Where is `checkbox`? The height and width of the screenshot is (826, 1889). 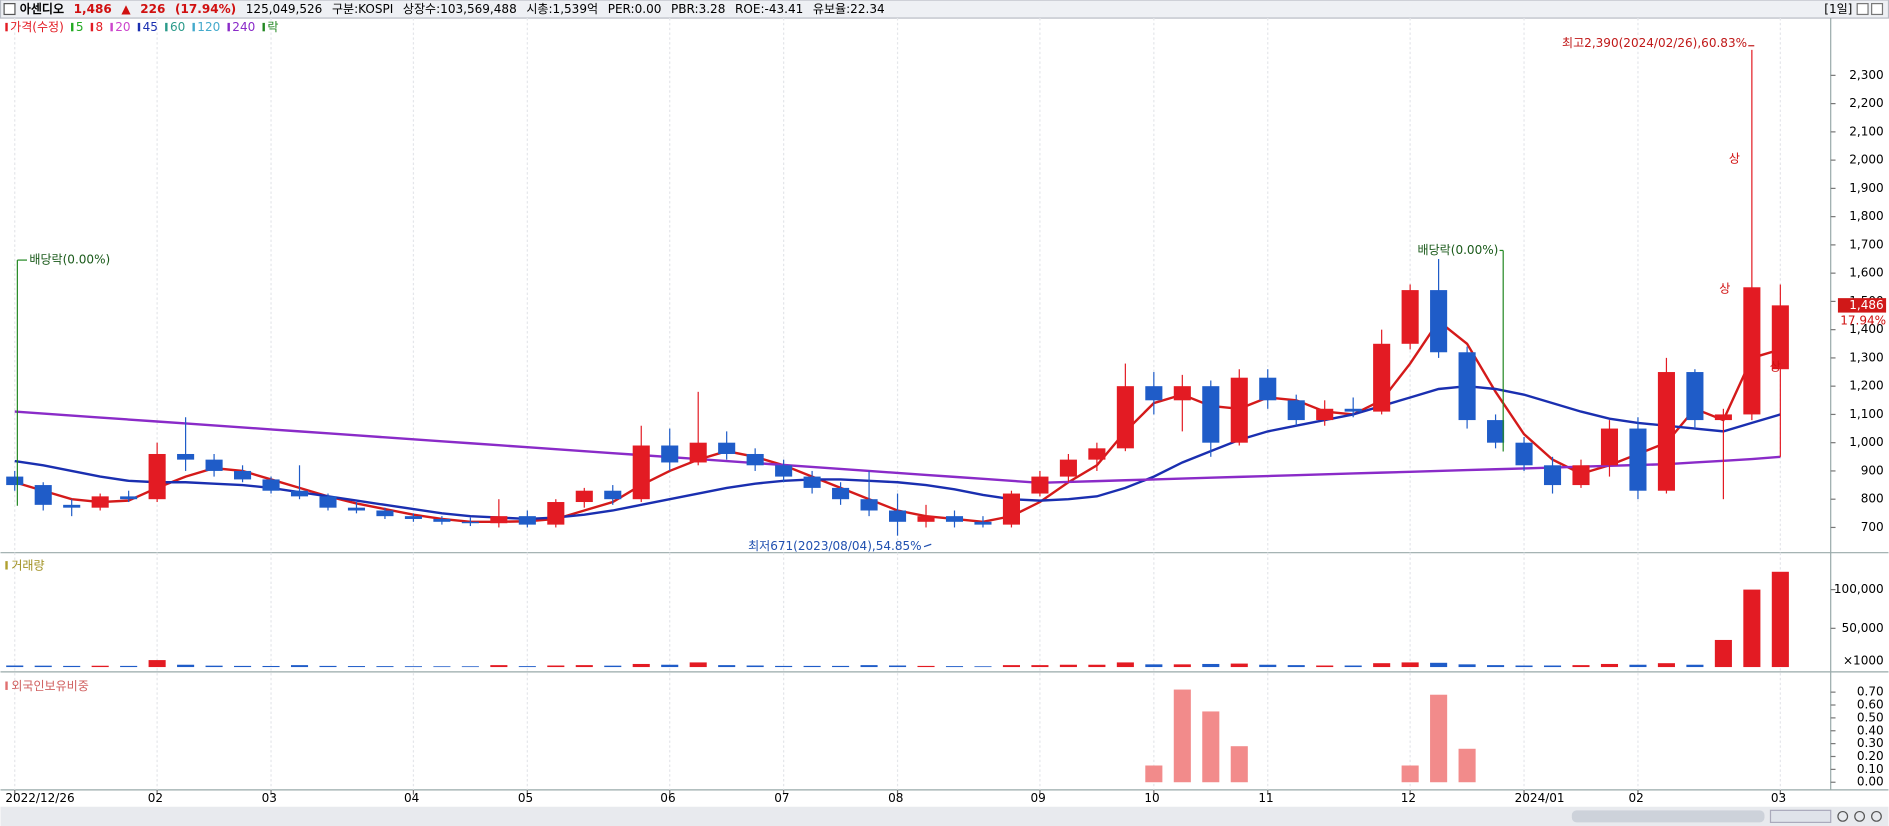
checkbox is located at coordinates (9, 9).